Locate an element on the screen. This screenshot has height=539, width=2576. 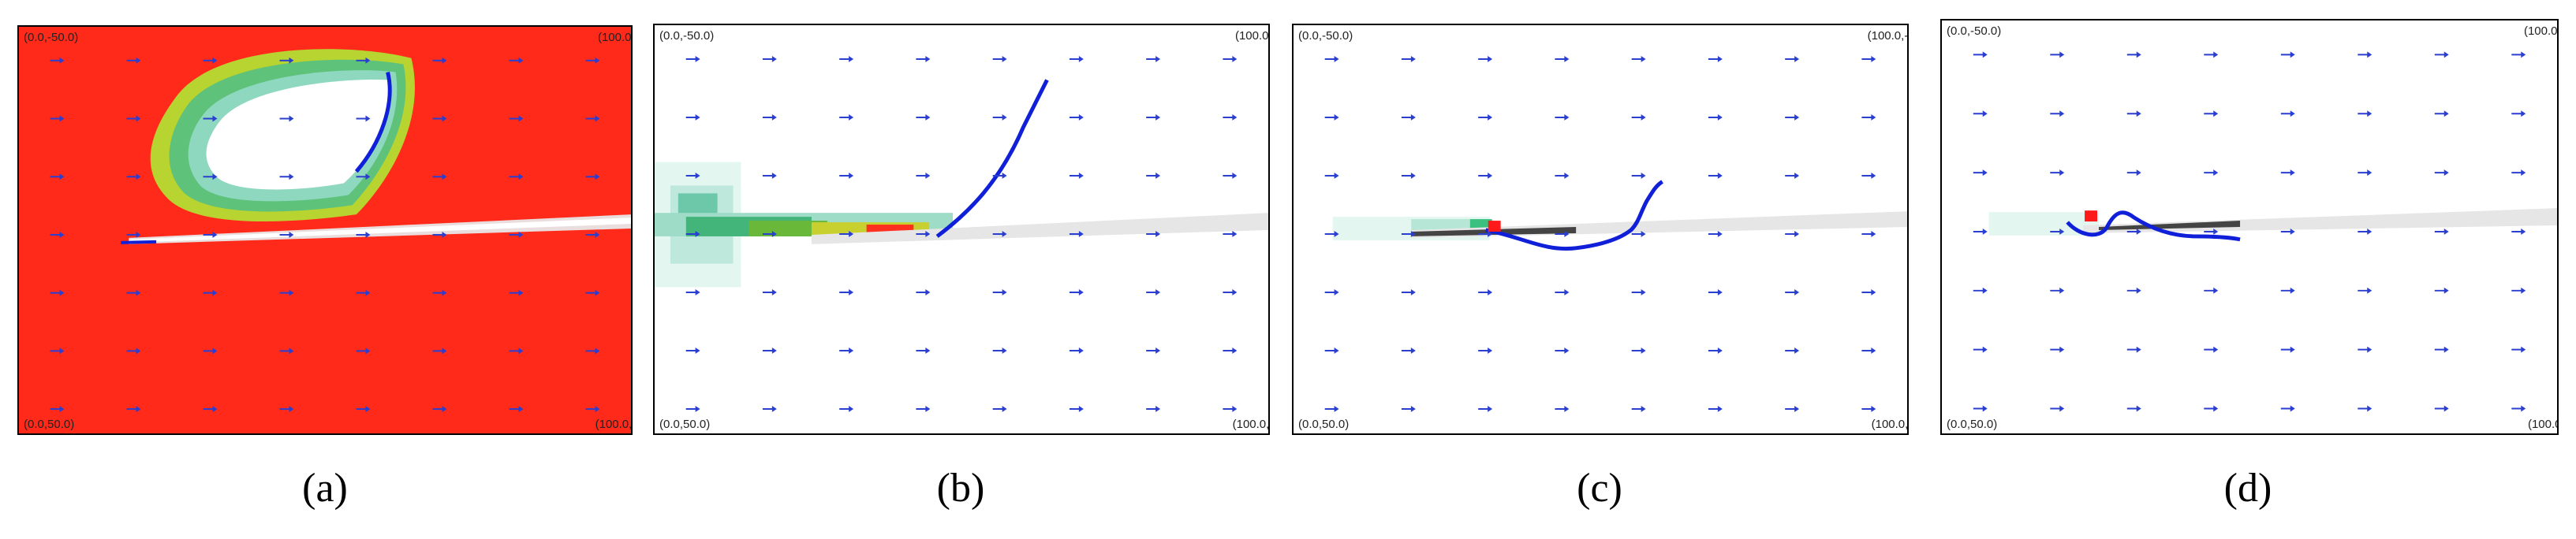
panel-c-bottom-right-label: (100.0,50 is located at coordinates (1890, 424).